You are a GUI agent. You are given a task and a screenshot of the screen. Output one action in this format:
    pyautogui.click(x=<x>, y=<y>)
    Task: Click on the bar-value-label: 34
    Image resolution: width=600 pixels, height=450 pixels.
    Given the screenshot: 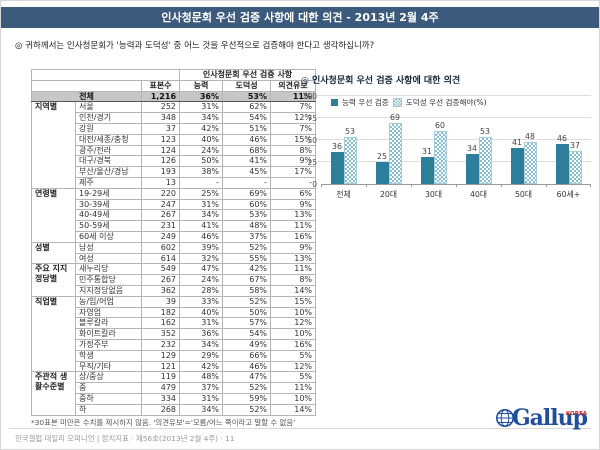 What is the action you would take?
    pyautogui.click(x=472, y=149)
    